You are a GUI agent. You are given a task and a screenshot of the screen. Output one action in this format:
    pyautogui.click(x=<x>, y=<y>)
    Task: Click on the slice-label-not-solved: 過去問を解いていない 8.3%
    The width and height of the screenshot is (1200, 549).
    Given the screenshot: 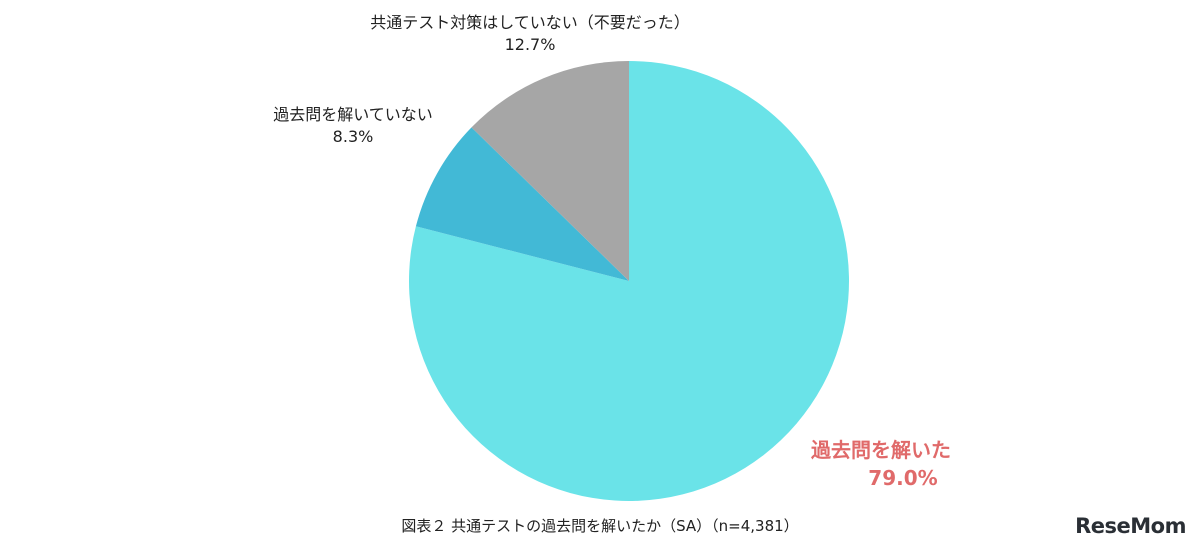 What is the action you would take?
    pyautogui.click(x=353, y=126)
    